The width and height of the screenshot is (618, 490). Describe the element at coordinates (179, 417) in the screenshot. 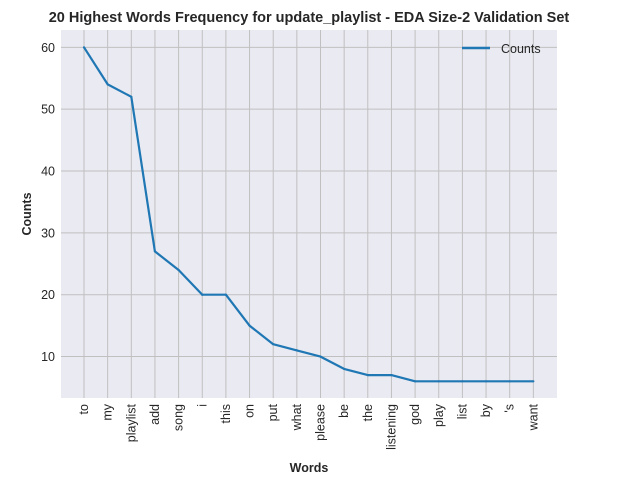

I see `x-tick-label: song` at that location.